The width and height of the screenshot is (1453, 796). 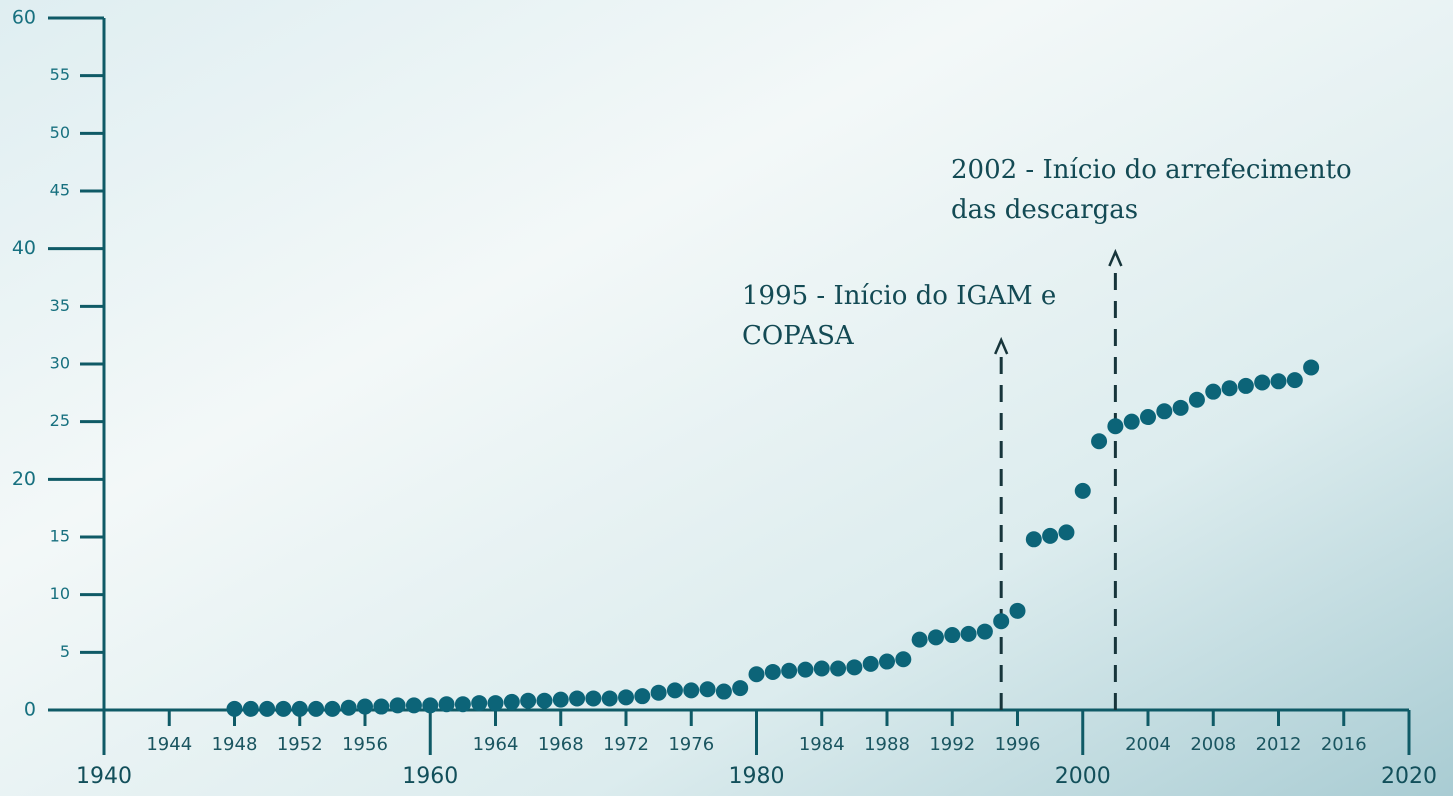 What do you see at coordinates (60, 420) in the screenshot?
I see `y-tick-label: 25` at bounding box center [60, 420].